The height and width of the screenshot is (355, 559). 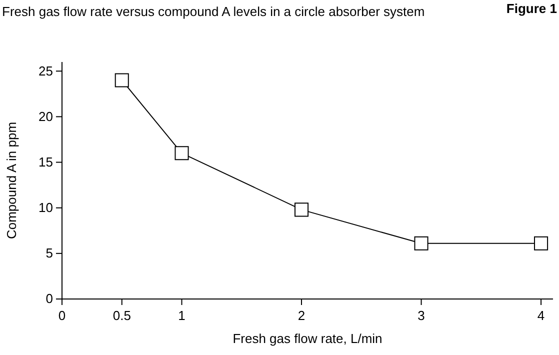 I want to click on x-axis-title: Fresh gas flow rate, L/min, so click(x=307, y=338).